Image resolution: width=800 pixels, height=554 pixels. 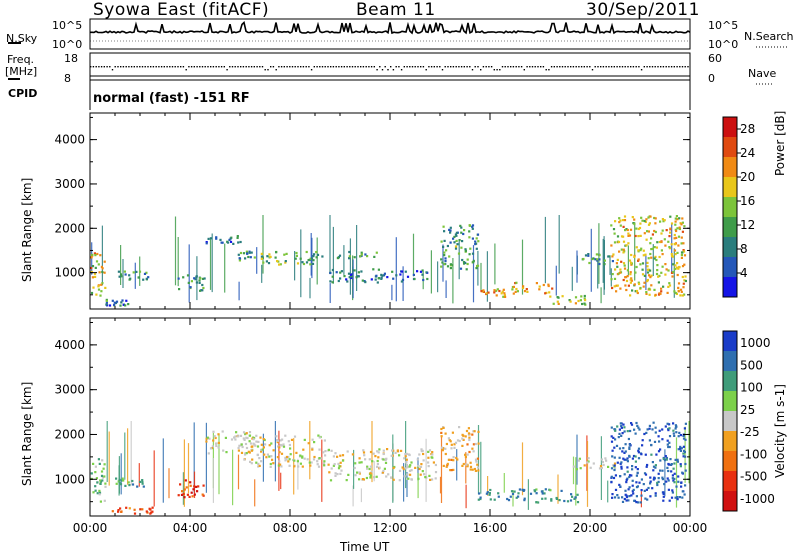 What do you see at coordinates (181, 10) in the screenshot?
I see `plot-title: Syowa East (fitACF)` at bounding box center [181, 10].